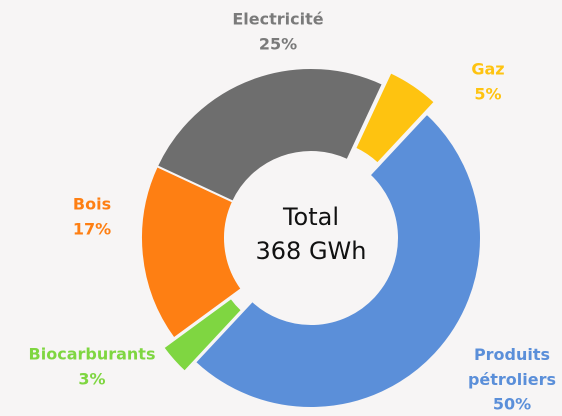 This screenshot has width=562, height=416. What do you see at coordinates (91, 379) in the screenshot?
I see `slice-value: 3%` at bounding box center [91, 379].